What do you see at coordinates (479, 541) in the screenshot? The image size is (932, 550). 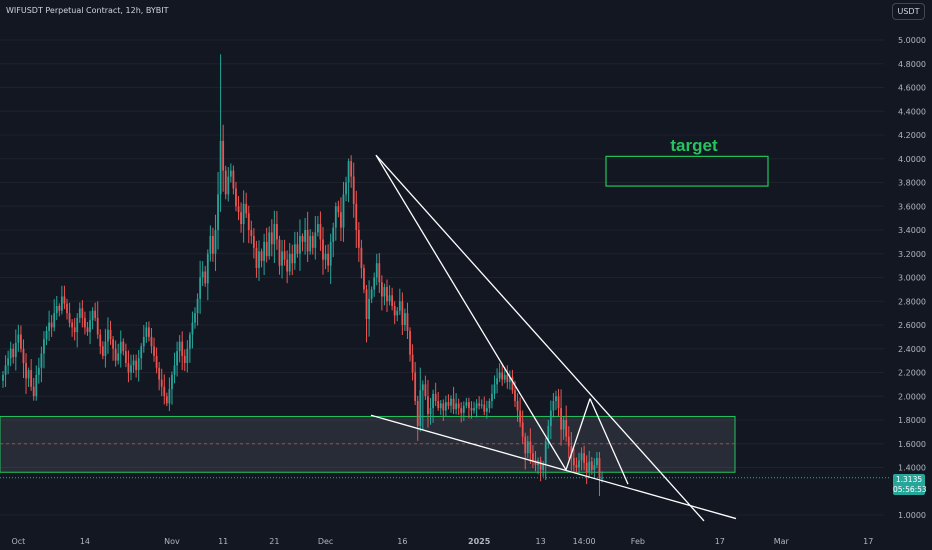 I see `time-tick-label: 2025` at bounding box center [479, 541].